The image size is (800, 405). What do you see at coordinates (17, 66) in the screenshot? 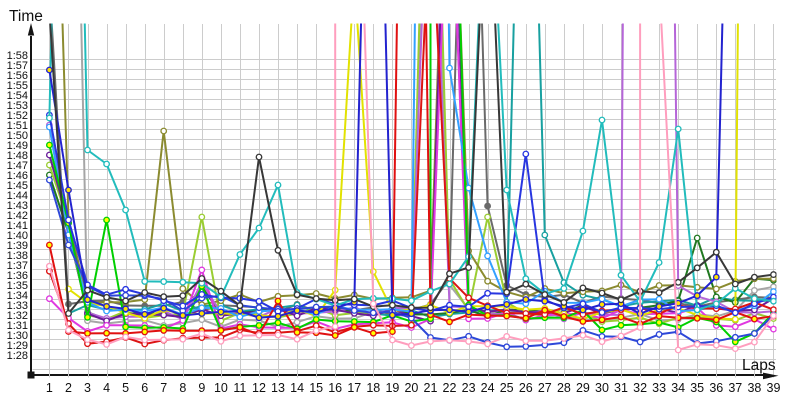
I see `svg-text: 1:57` at bounding box center [17, 66].